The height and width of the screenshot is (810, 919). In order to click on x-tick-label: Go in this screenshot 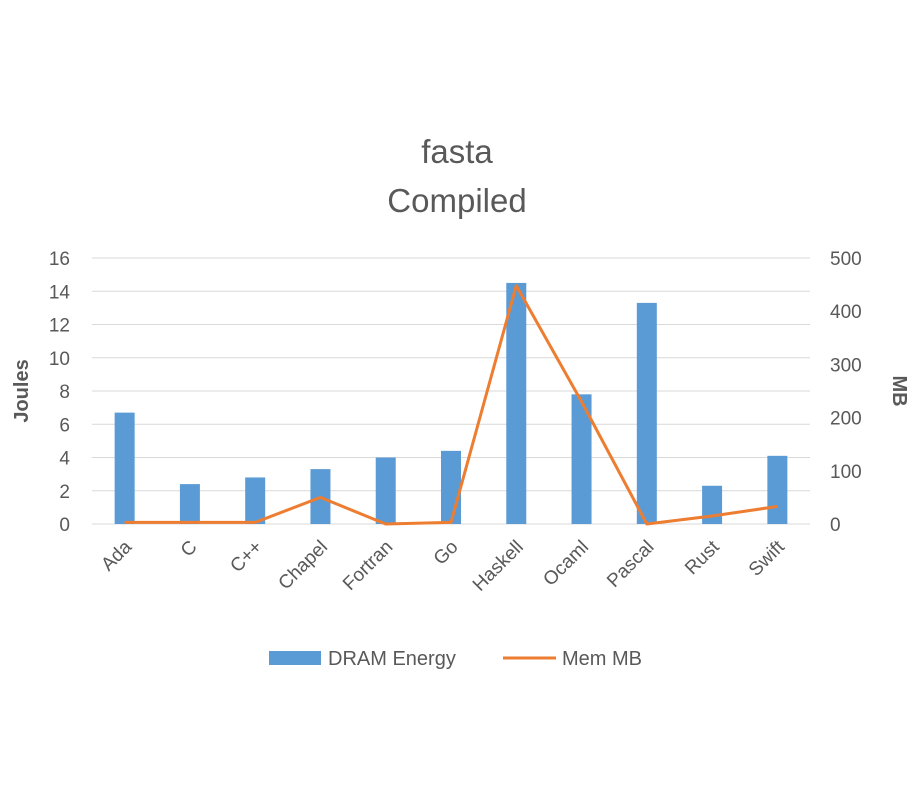, I will do `click(446, 553)`.